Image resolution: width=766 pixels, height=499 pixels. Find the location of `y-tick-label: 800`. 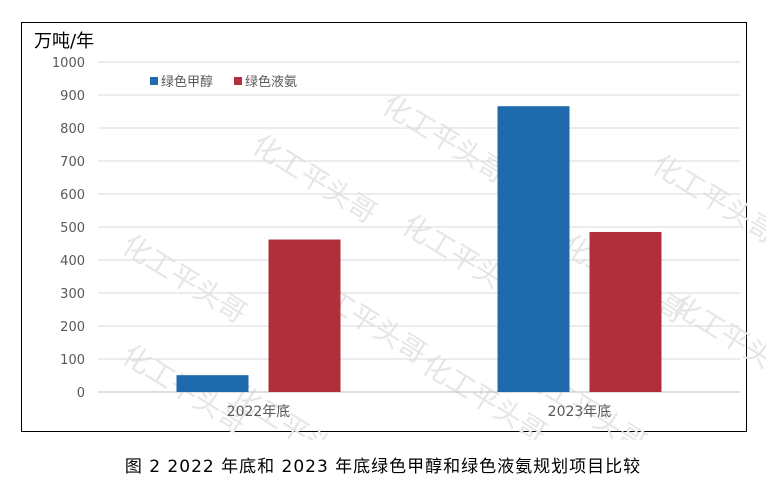

y-tick-label: 800 is located at coordinates (72, 129).